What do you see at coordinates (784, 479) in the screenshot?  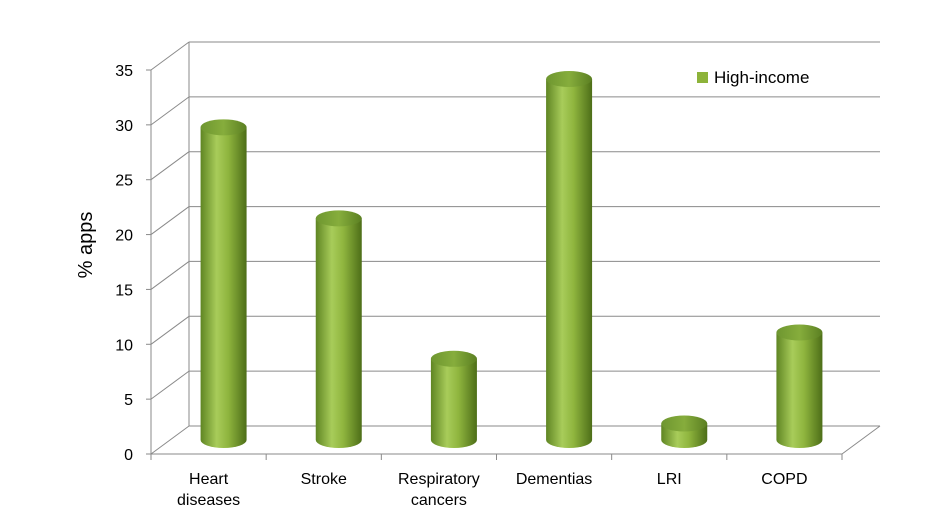 I see `x-tick-label: COPD` at bounding box center [784, 479].